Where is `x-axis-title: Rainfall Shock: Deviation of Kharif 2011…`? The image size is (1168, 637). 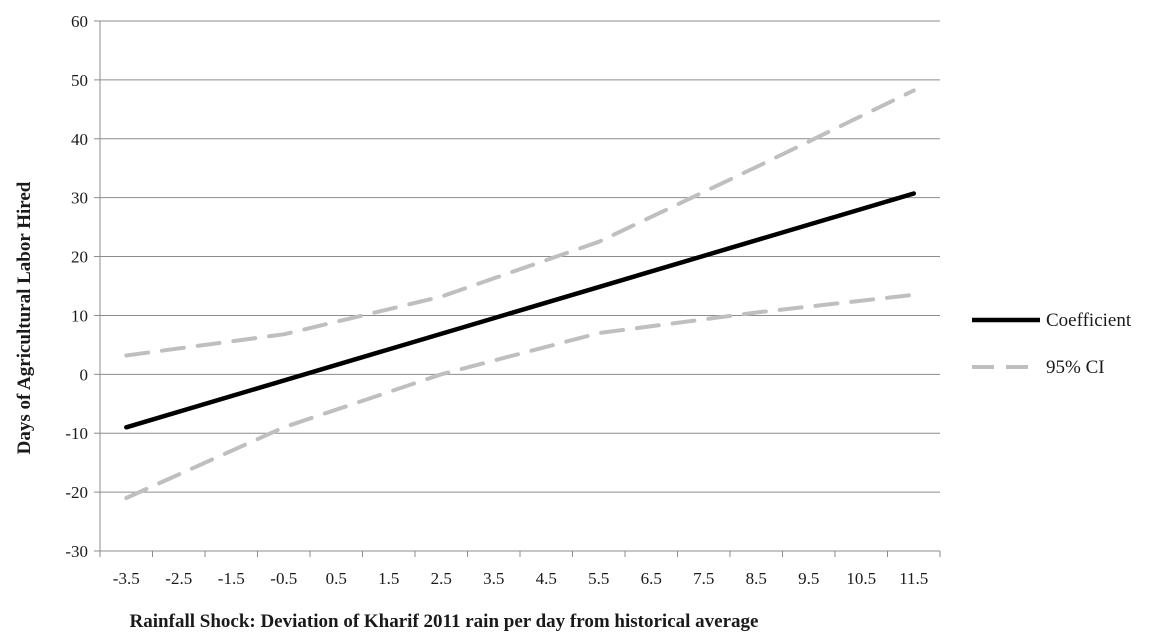 x-axis-title: Rainfall Shock: Deviation of Kharif 2011… is located at coordinates (444, 621).